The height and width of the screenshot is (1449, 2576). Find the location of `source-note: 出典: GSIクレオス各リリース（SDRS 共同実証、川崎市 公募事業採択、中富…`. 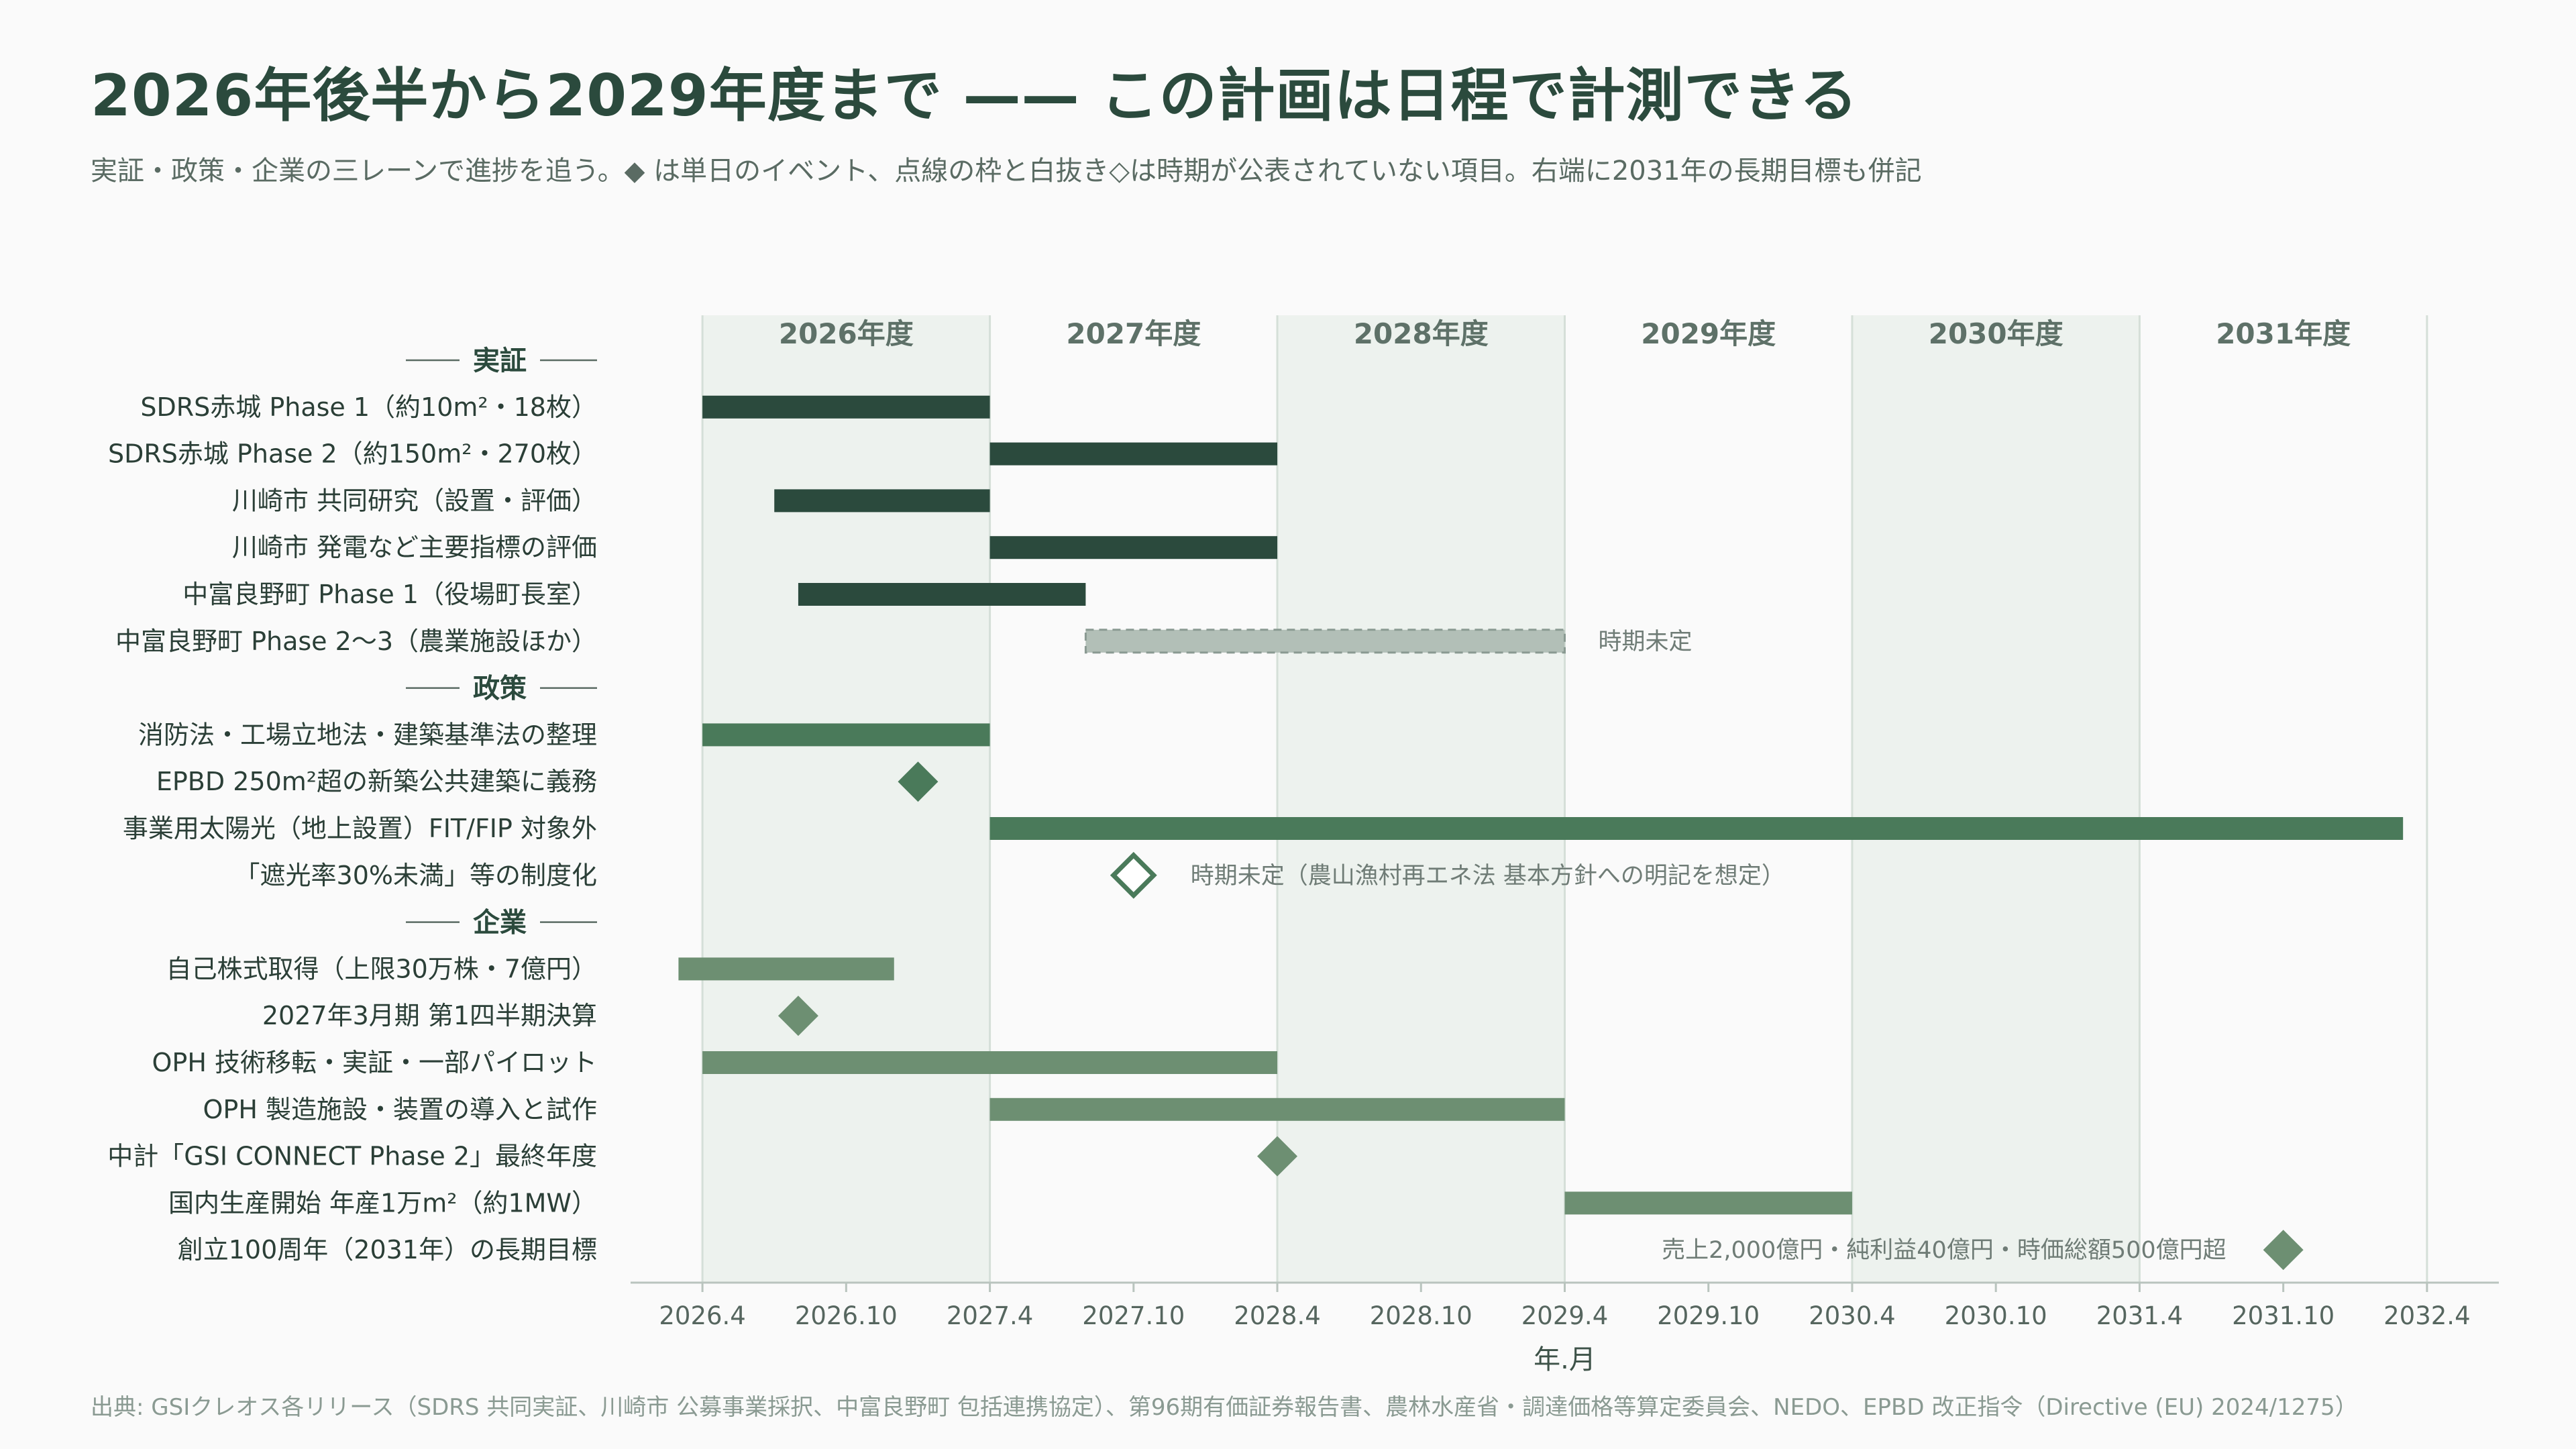

source-note: 出典: GSIクレオス各リリース（SDRS 共同実証、川崎市 公募事業採択、中富… is located at coordinates (1224, 1407).